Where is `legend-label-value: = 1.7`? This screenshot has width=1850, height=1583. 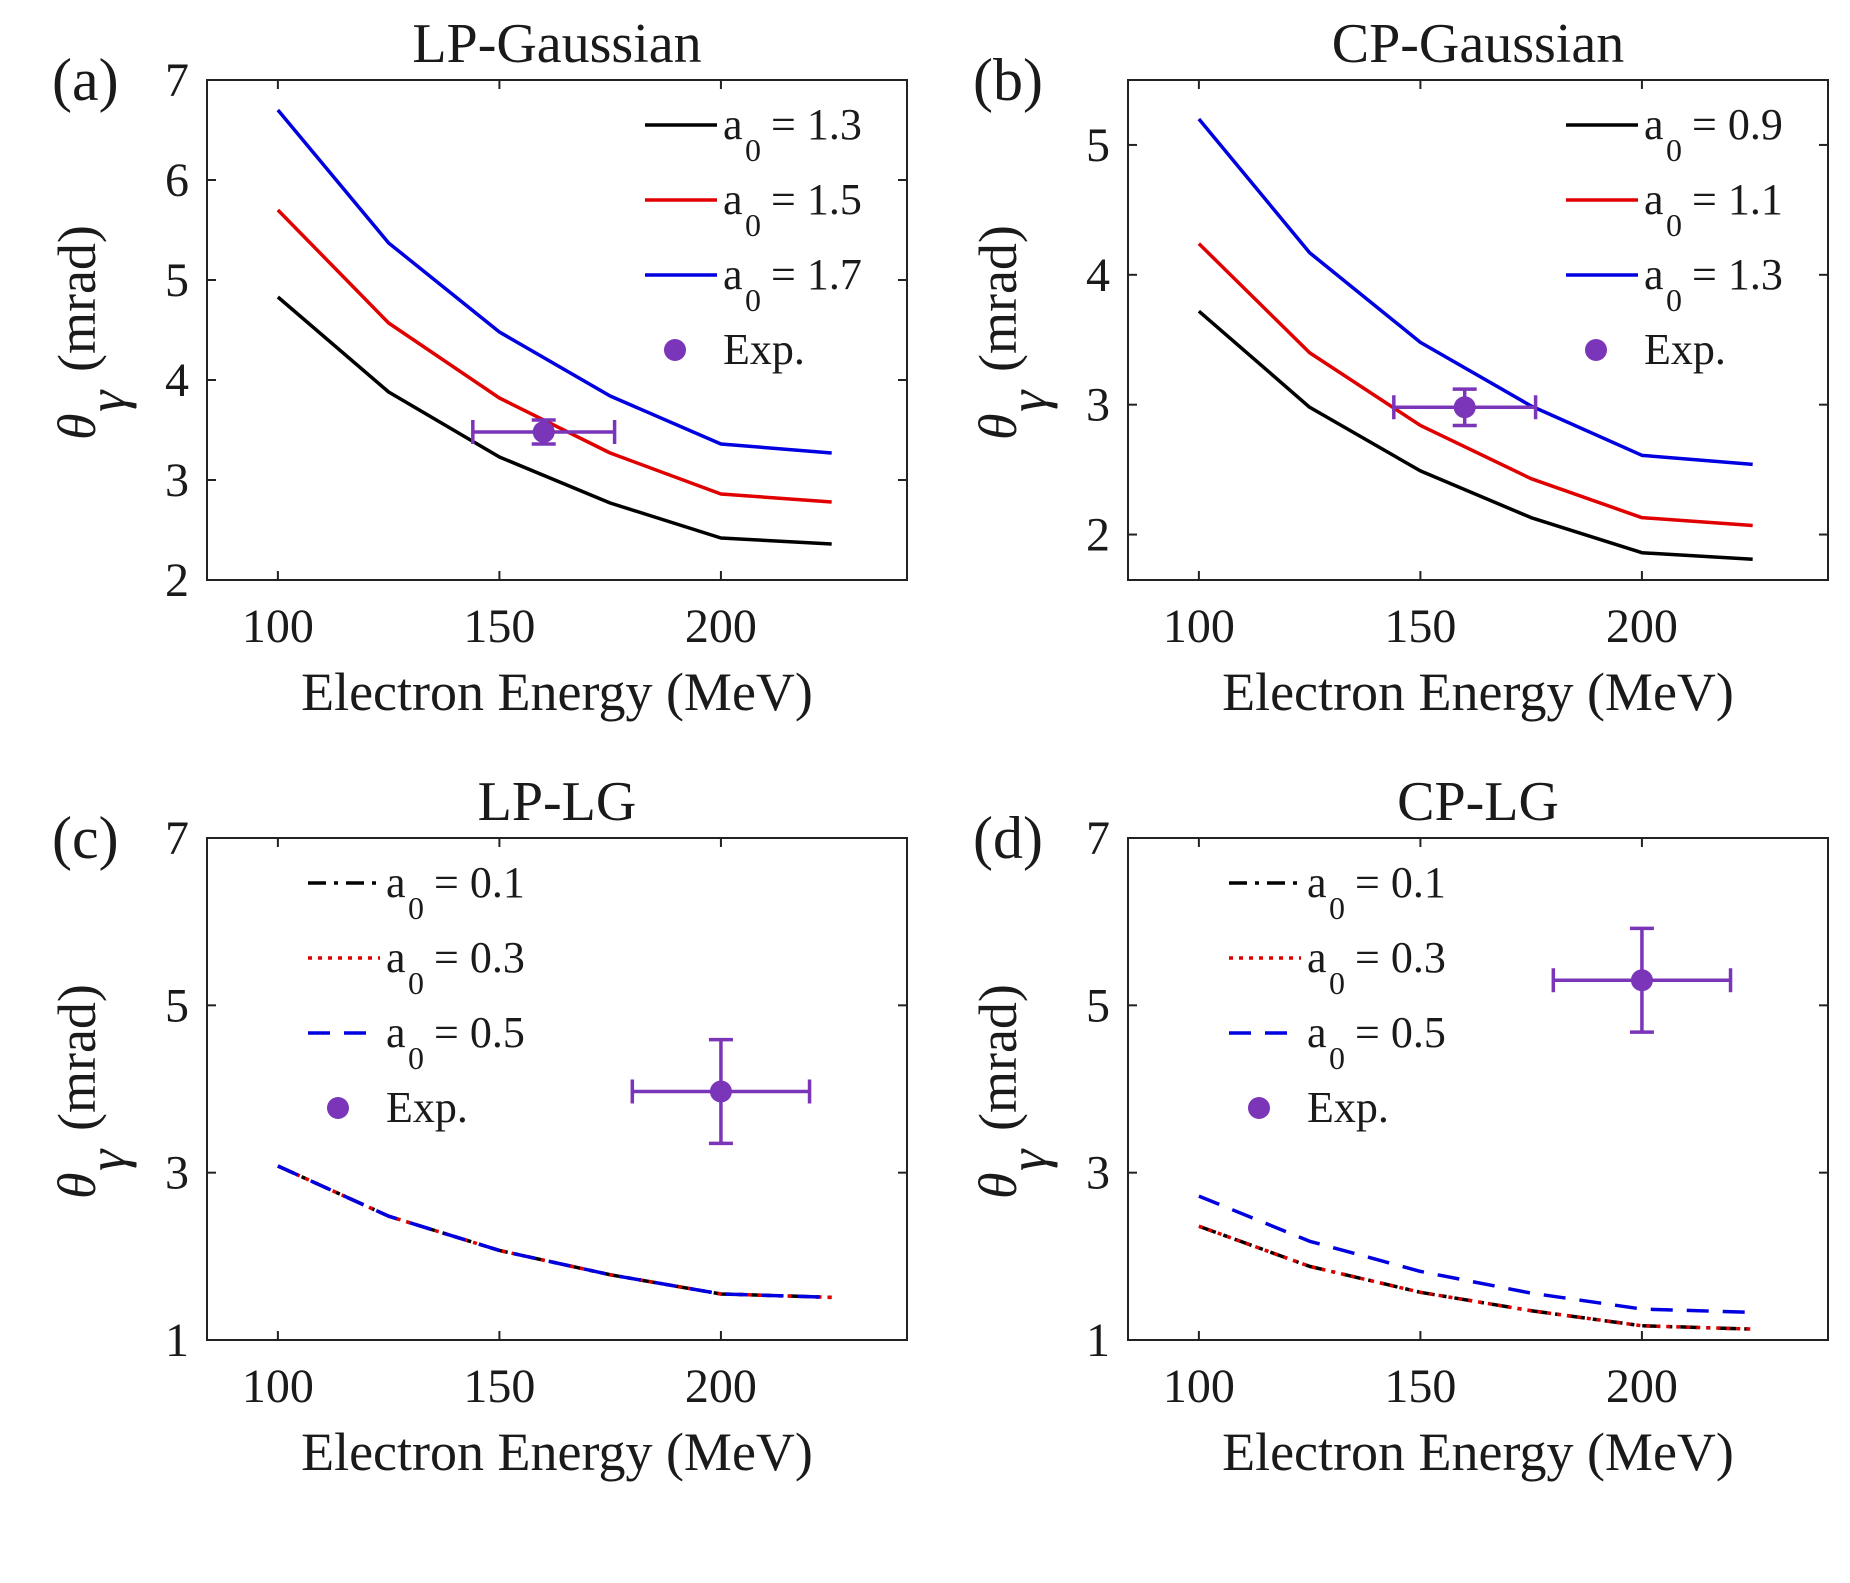
legend-label-value: = 1.7 is located at coordinates (816, 274).